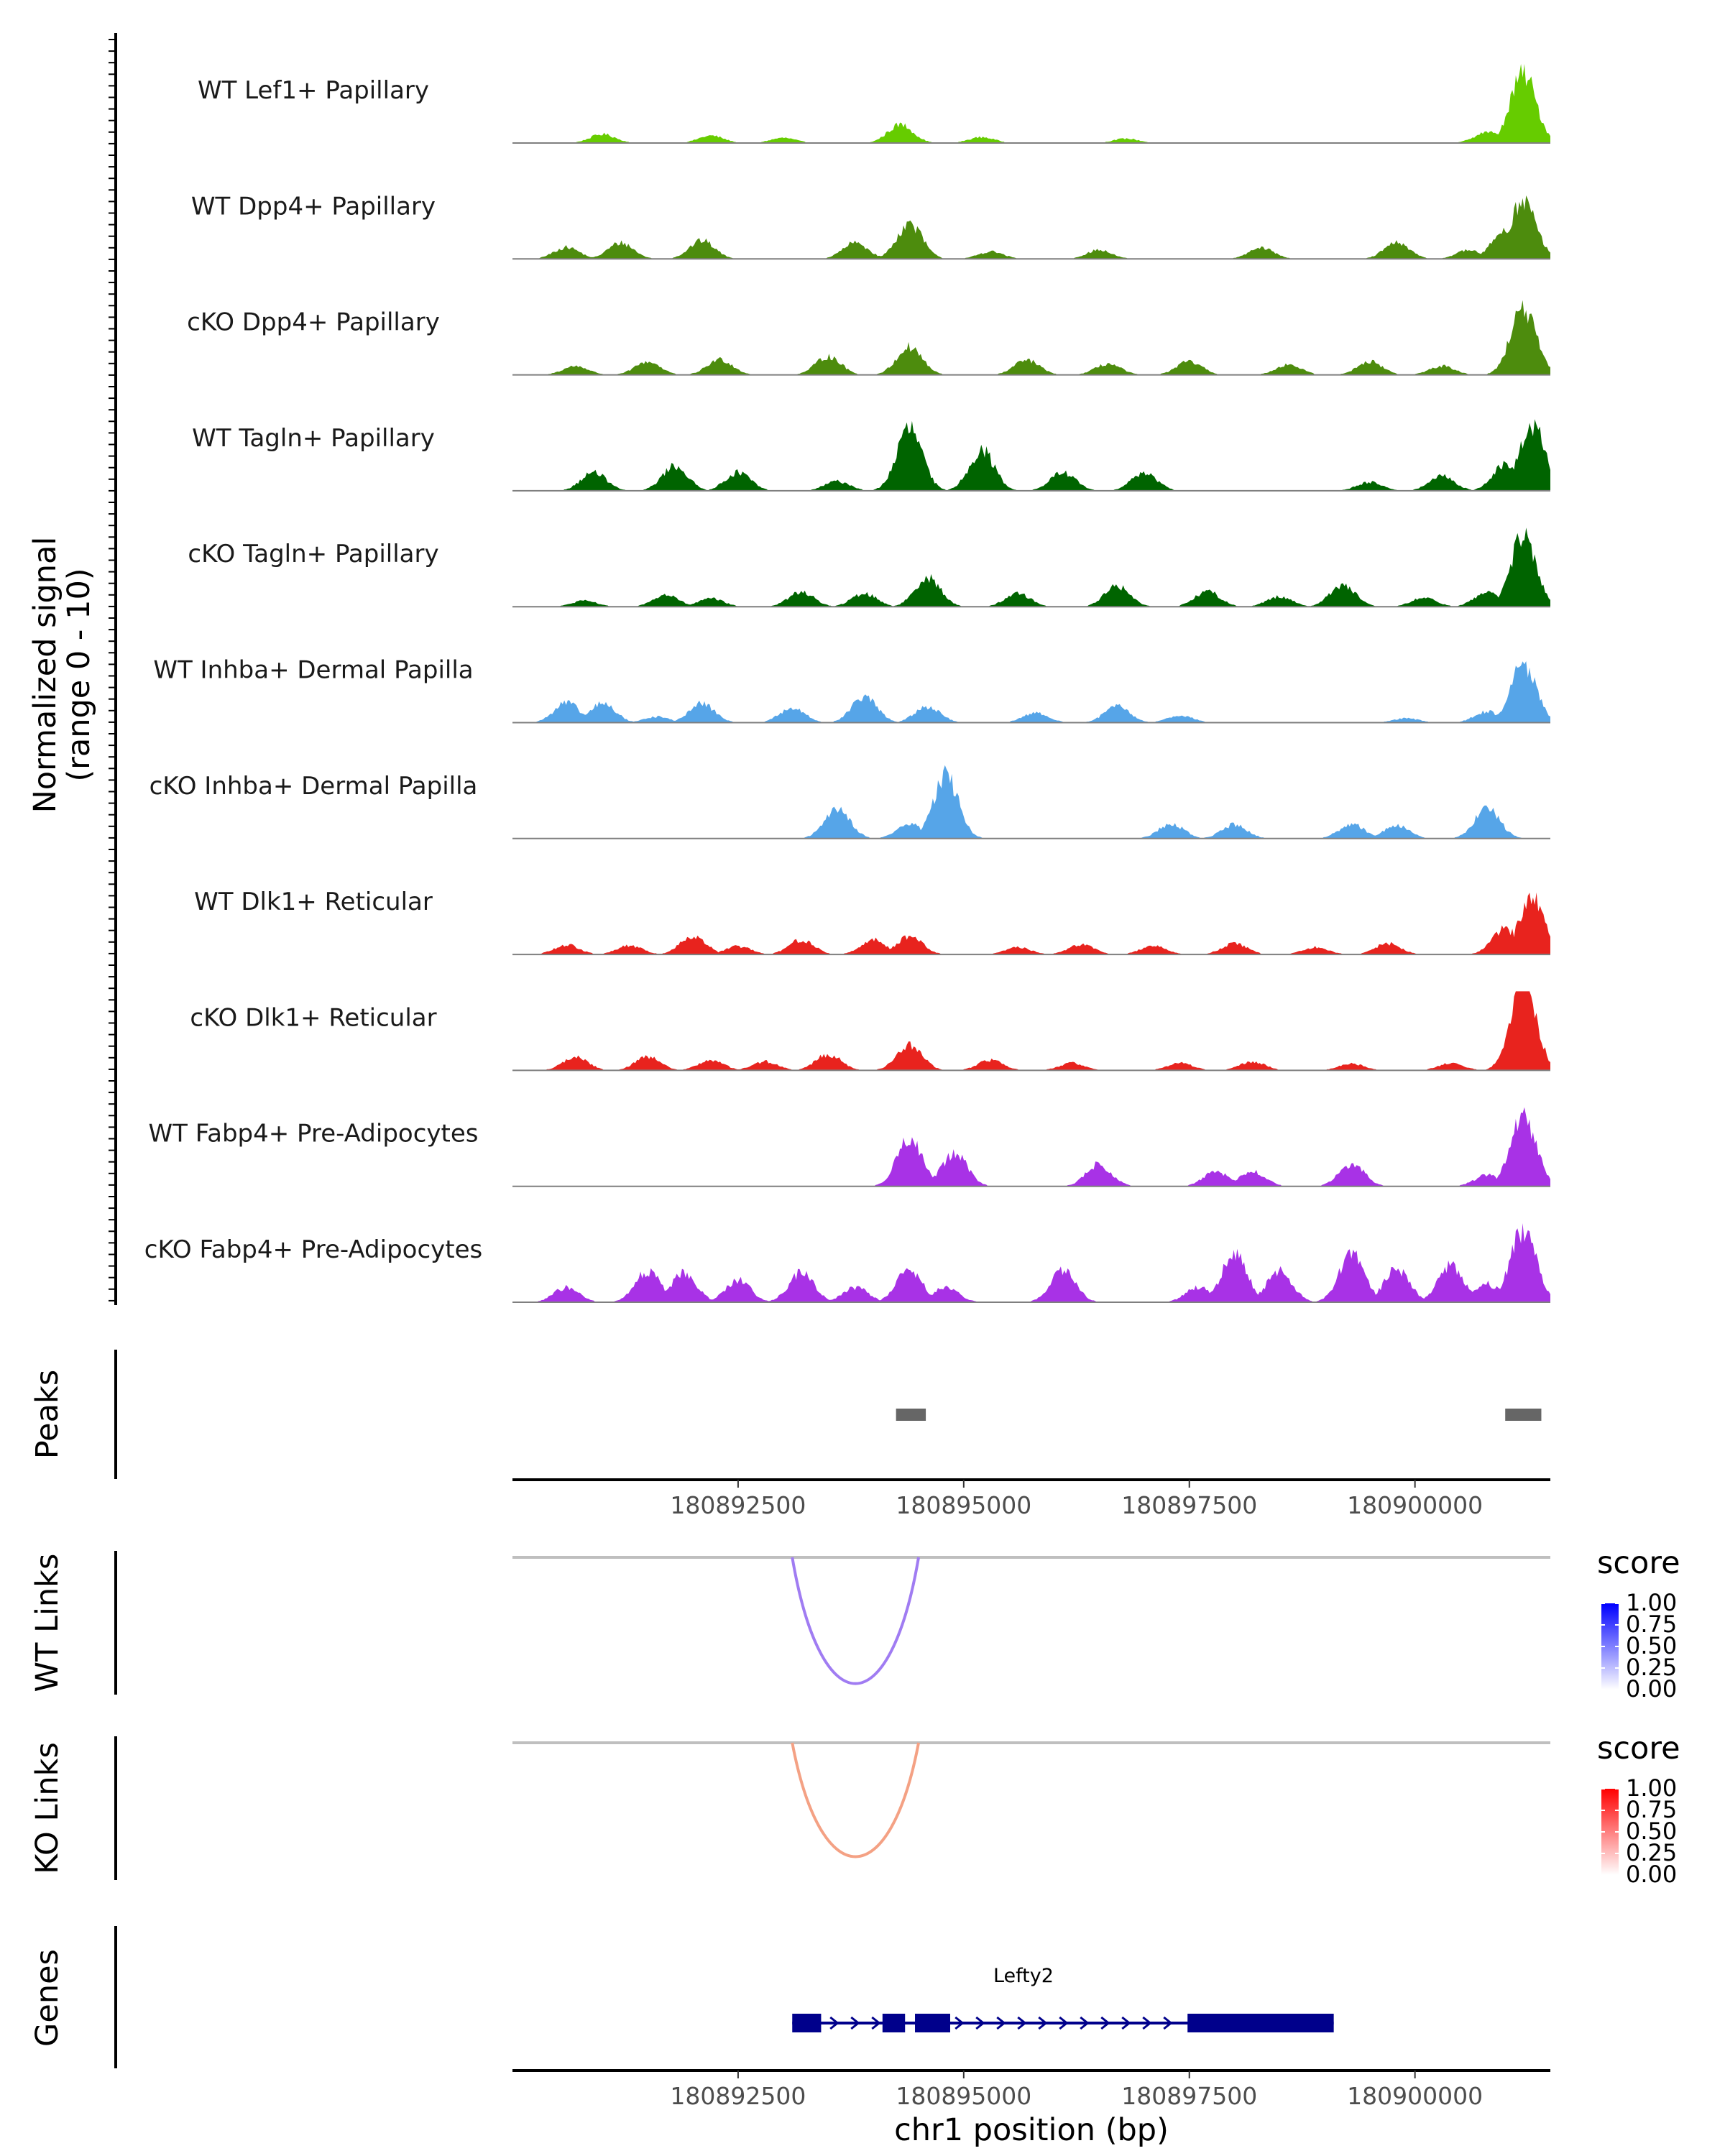 Image resolution: width=1725 pixels, height=2156 pixels. What do you see at coordinates (47, 1623) in the screenshot?
I see `links-label: WT Links` at bounding box center [47, 1623].